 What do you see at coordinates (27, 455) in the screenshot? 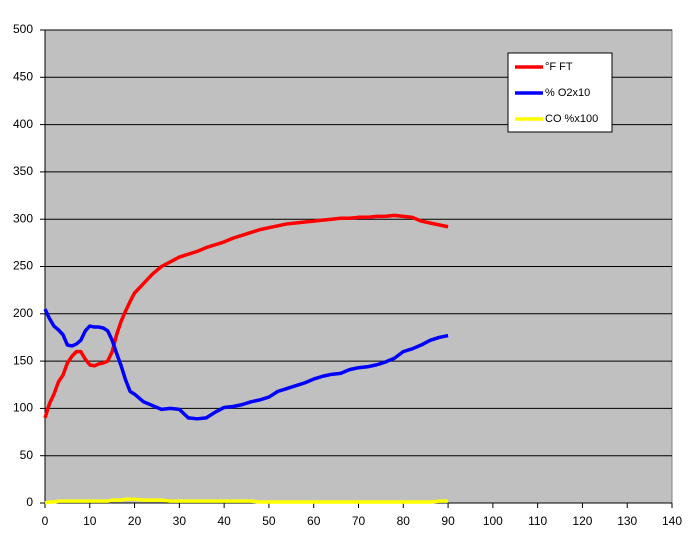
I see `y-tick-label: 50` at bounding box center [27, 455].